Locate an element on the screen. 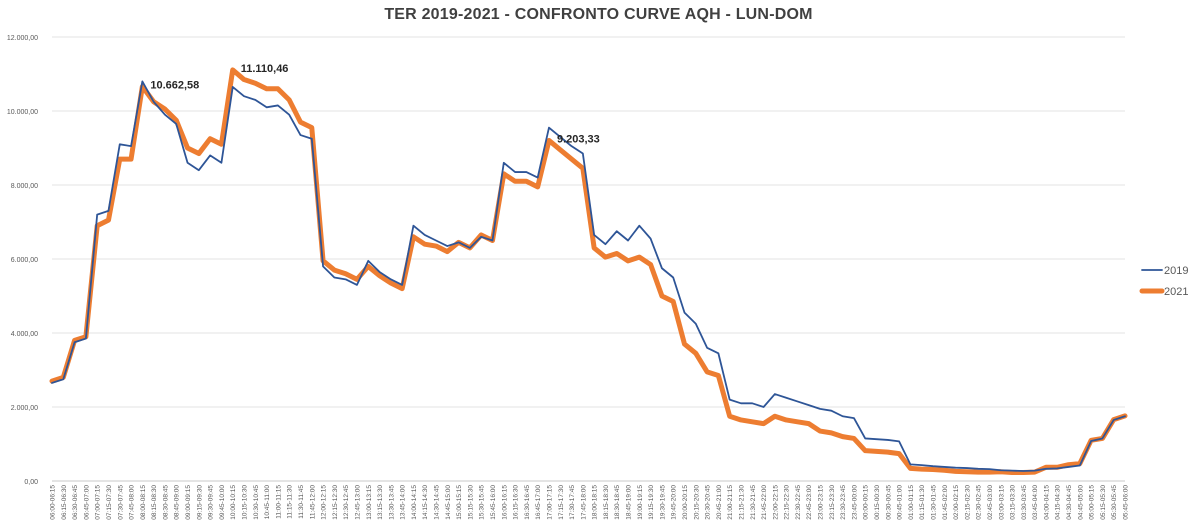 This screenshot has width=1197, height=530. x-tick-label: 09:00-09:15 is located at coordinates (188, 502).